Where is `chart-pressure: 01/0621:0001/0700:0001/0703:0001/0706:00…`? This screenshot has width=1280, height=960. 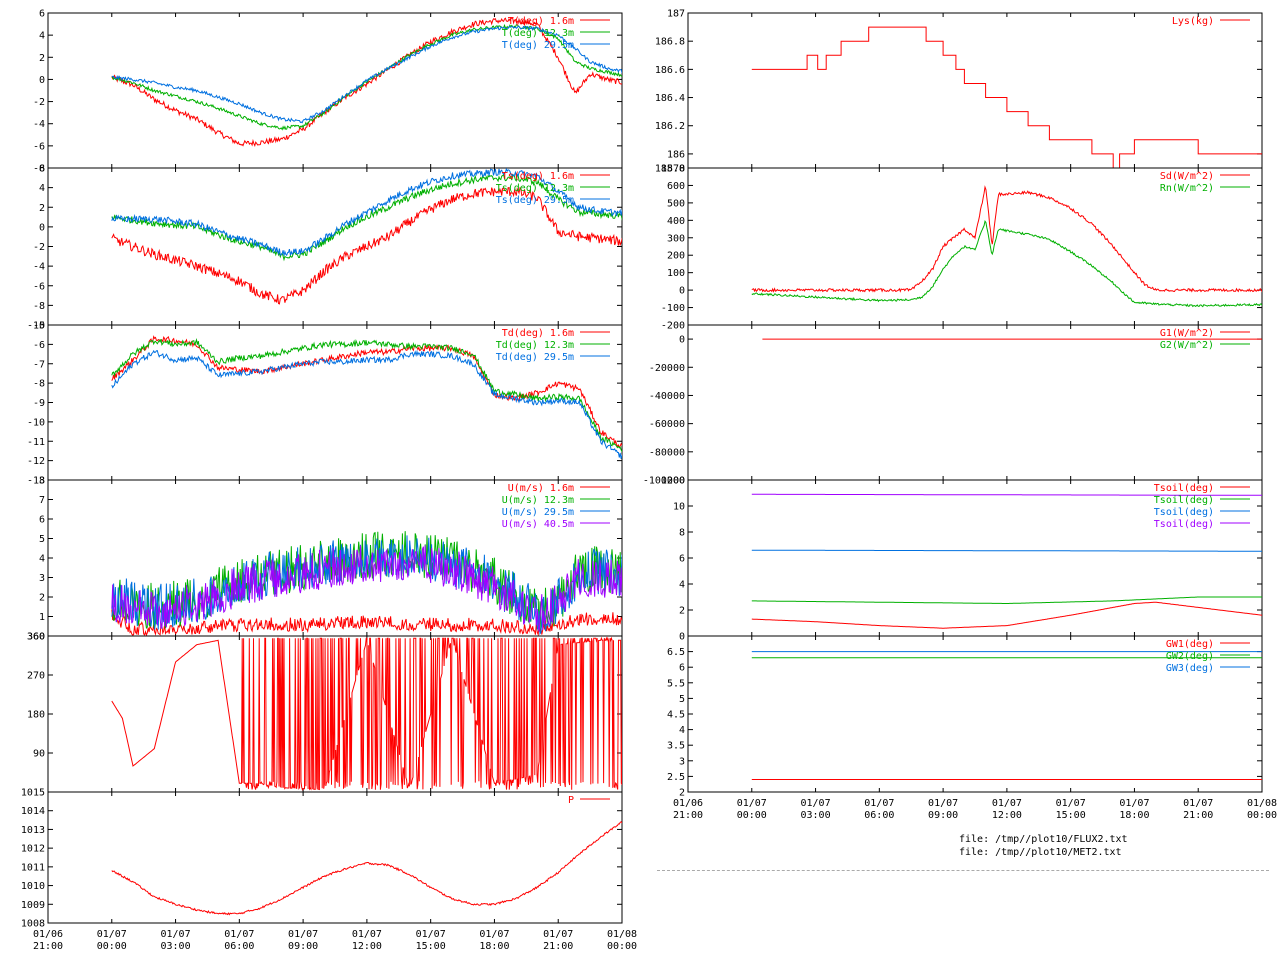
chart-pressure: 01/0621:0001/0700:0001/0703:0001/0706:00… is located at coordinates (329, 870).